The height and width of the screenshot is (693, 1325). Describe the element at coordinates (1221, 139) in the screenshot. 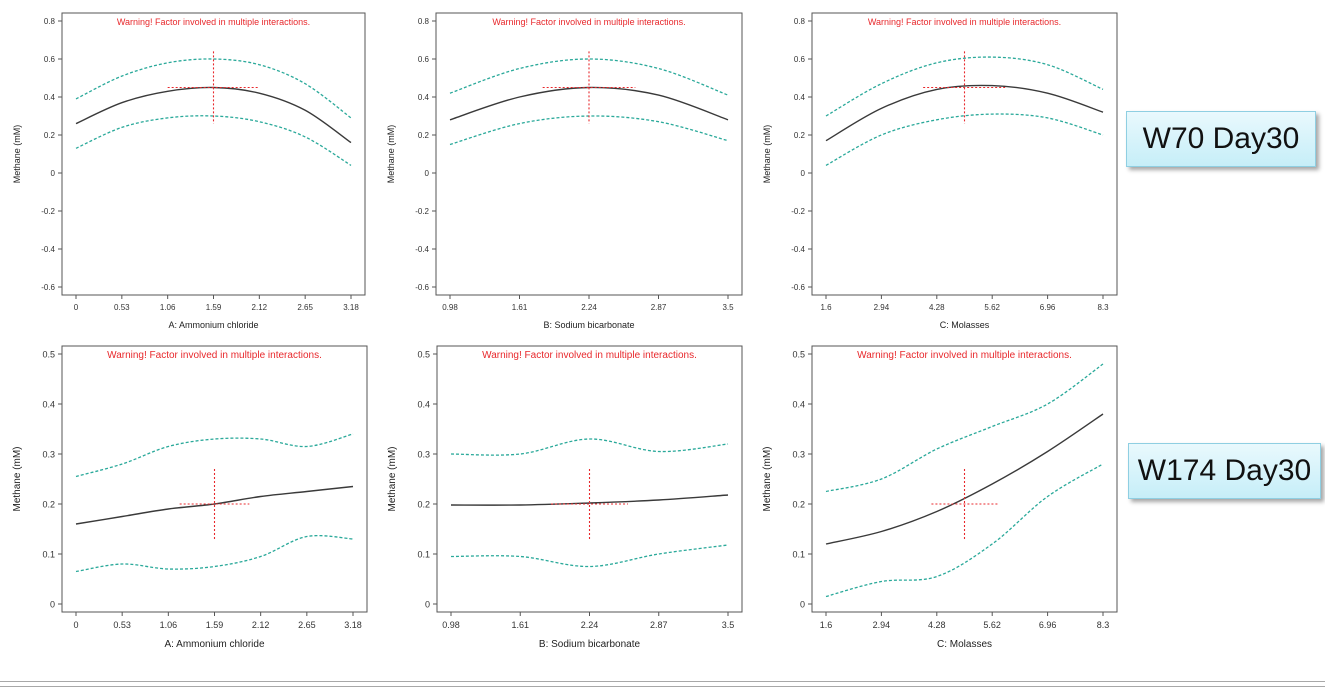

I see `group-label-w70: W70 Day30` at that location.